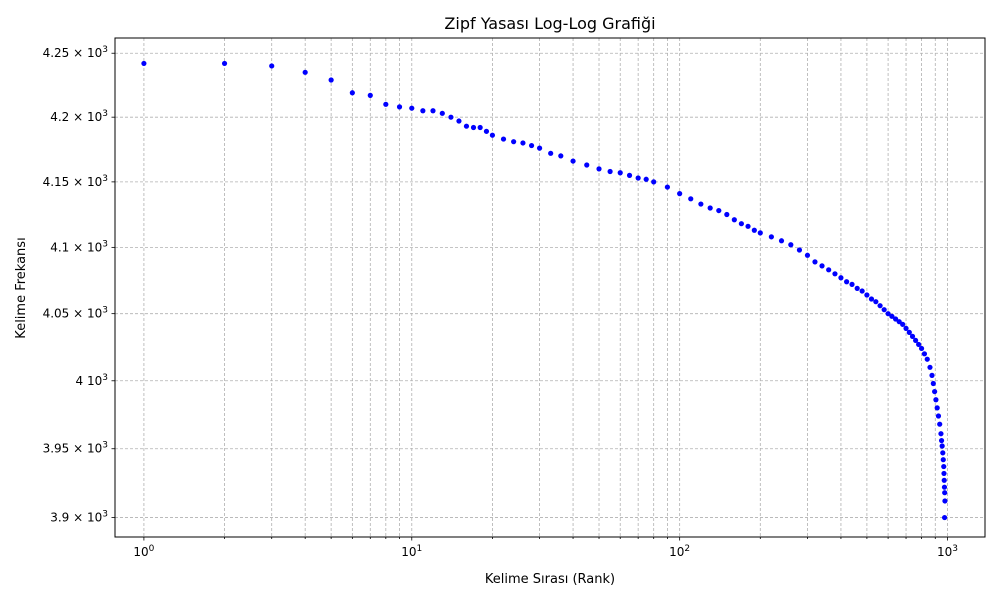 The width and height of the screenshot is (1000, 600). I want to click on x-tick-label: 102, so click(679, 551).